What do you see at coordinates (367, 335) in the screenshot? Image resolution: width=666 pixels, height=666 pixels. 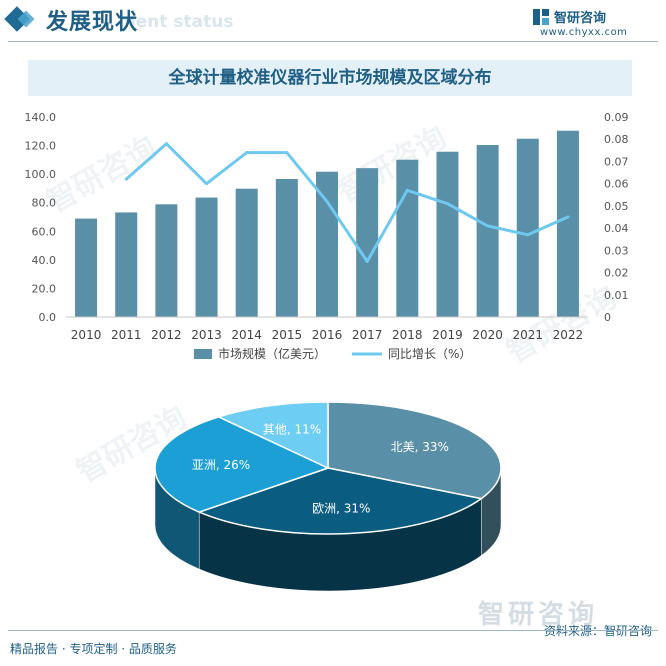 I see `x-tick-label: 2017` at bounding box center [367, 335].